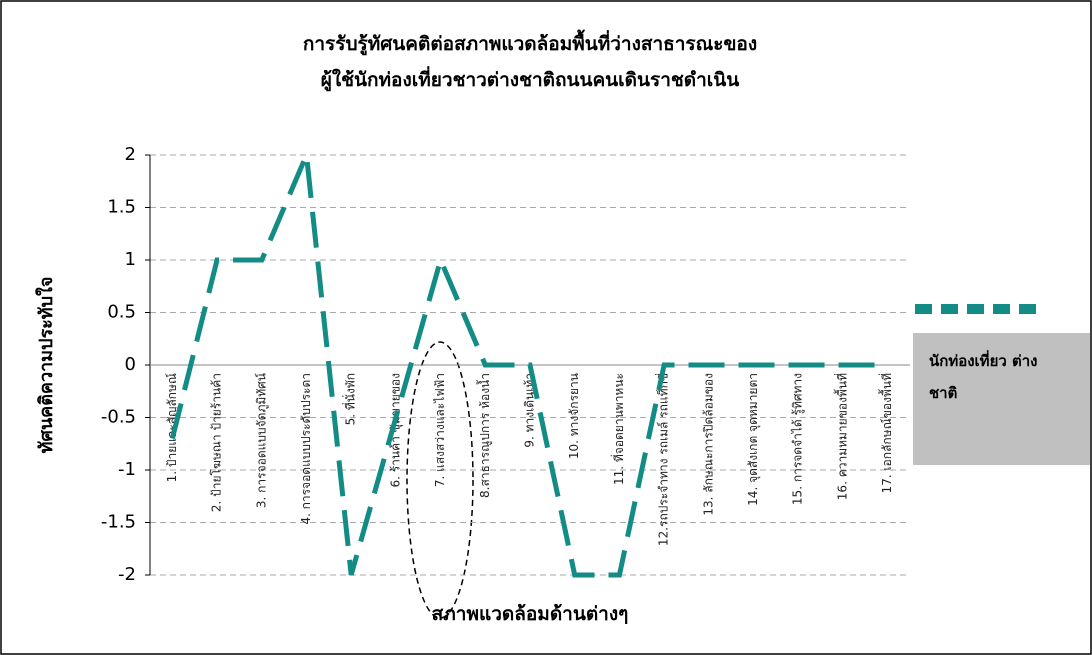 The image size is (1092, 655). I want to click on annotation-ellipse, so click(440, 480).